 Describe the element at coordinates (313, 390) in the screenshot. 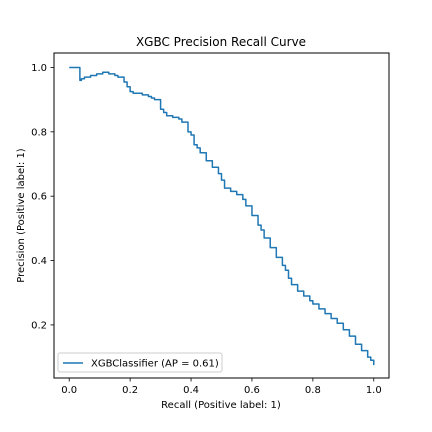

I see `x-tick-label: 0.8` at that location.